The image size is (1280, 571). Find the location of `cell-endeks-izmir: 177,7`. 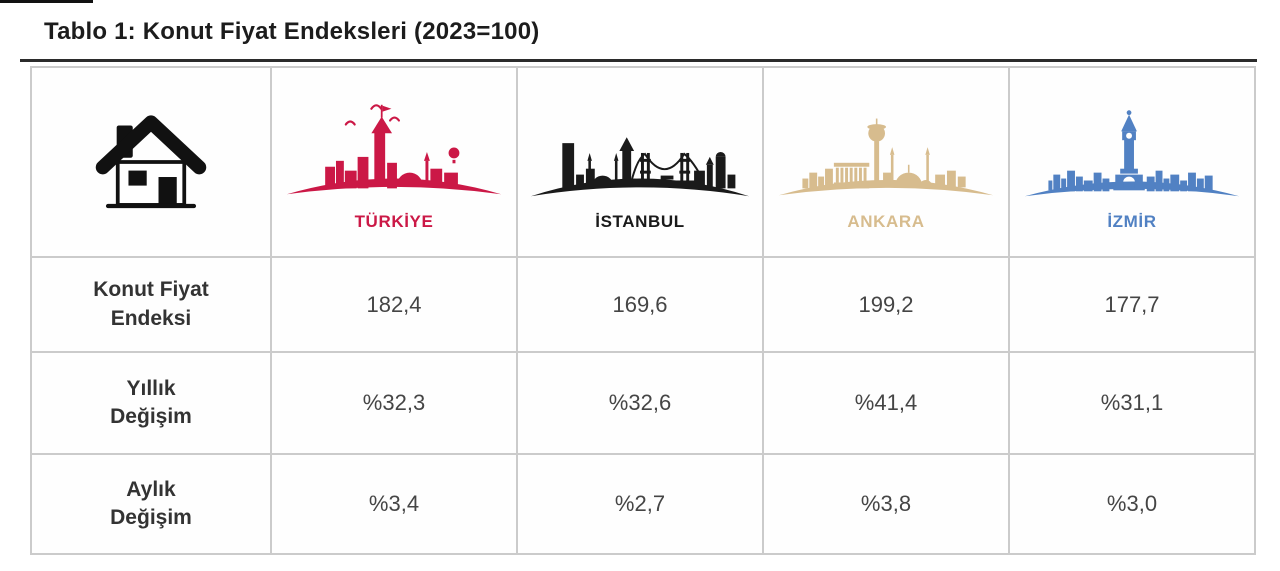

cell-endeks-izmir: 177,7 is located at coordinates (1132, 304).